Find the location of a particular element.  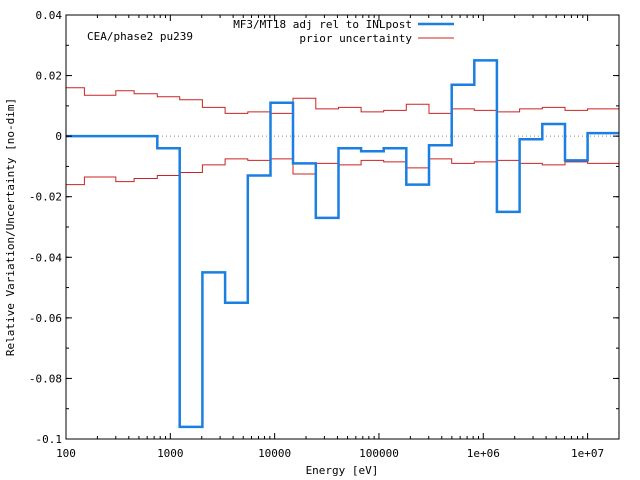

x-tick-label: 10000 is located at coordinates (274, 453).